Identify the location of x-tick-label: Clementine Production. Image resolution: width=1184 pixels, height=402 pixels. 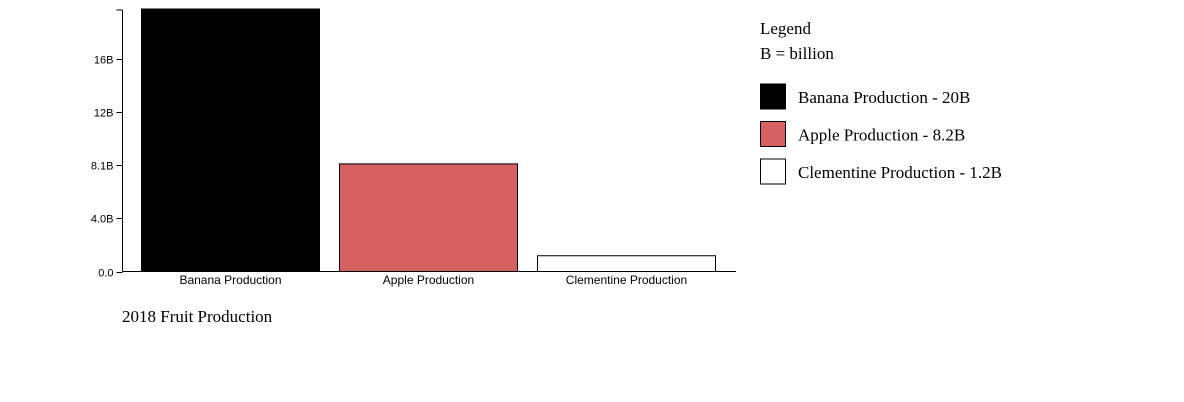
(626, 280).